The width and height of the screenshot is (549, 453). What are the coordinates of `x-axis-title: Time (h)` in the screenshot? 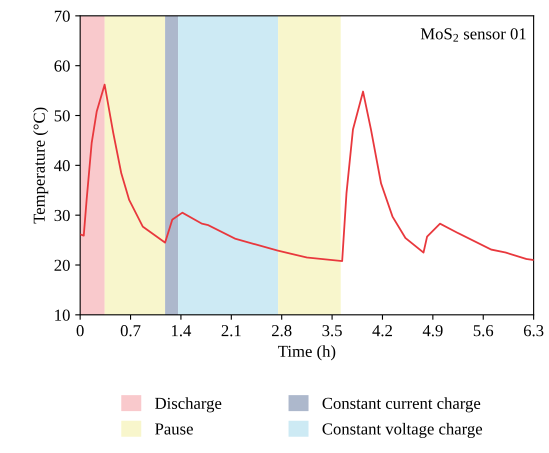 It's located at (307, 352).